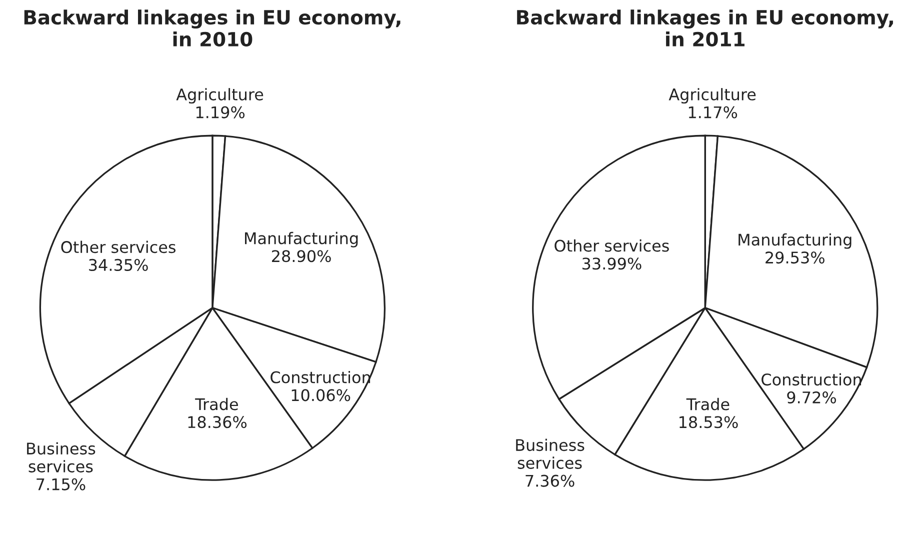 The width and height of the screenshot is (904, 542). What do you see at coordinates (709, 422) in the screenshot?
I see `data-label: 18.53%` at bounding box center [709, 422].